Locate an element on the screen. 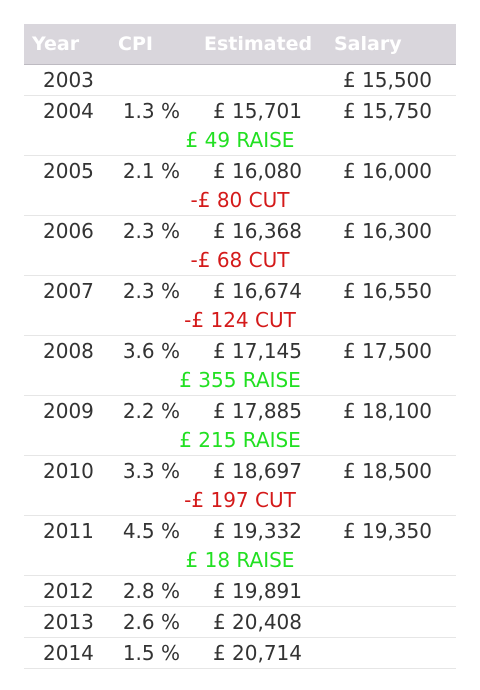  header-salary: Salary is located at coordinates (368, 44).